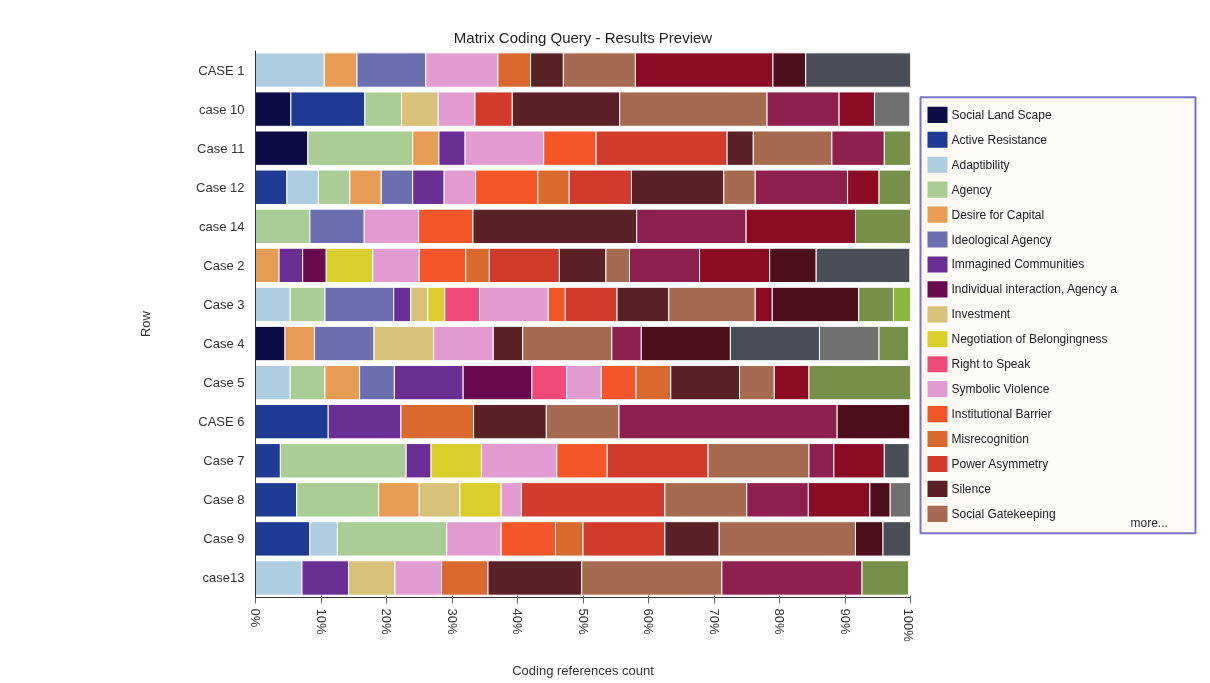 The height and width of the screenshot is (683, 1210). I want to click on legend-label: Institutional Barrier, so click(1001, 414).